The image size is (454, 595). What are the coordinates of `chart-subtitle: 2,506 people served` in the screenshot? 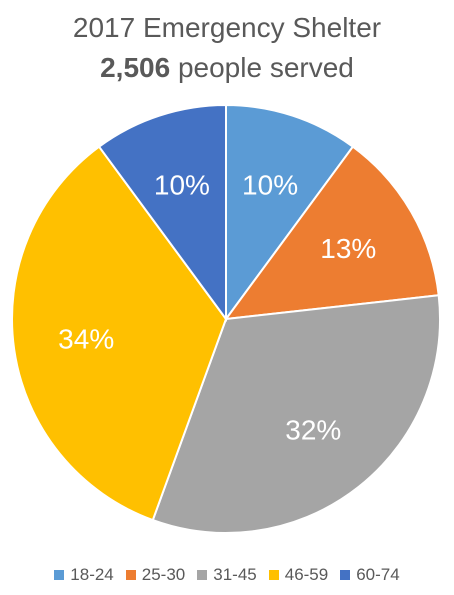 It's located at (227, 68).